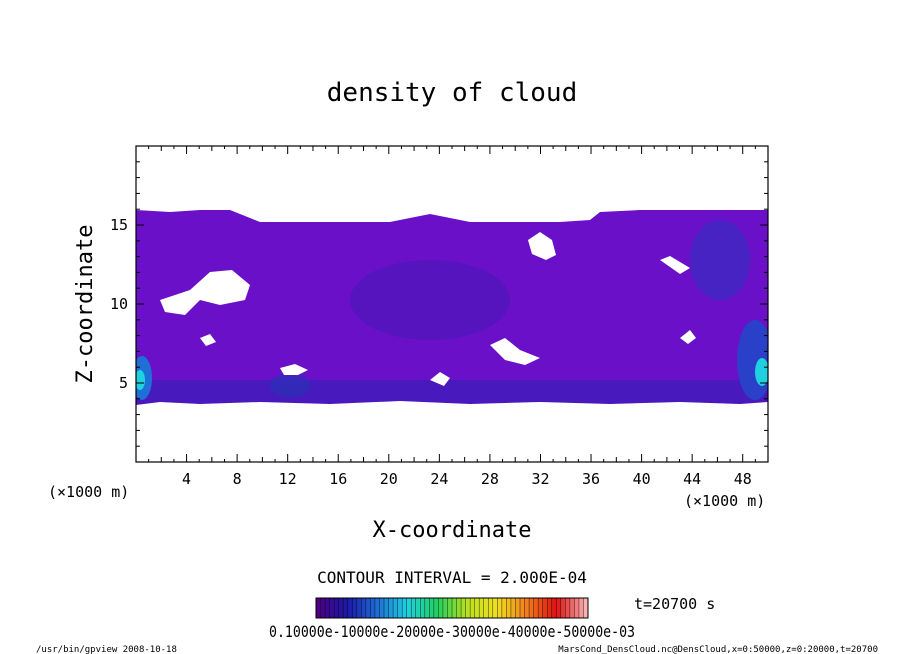  Describe the element at coordinates (674, 604) in the screenshot. I see `time-label: t=20700 s` at that location.